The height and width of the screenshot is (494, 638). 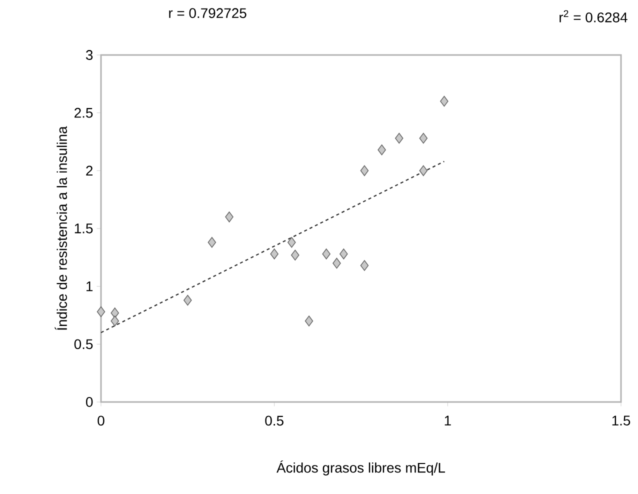 What do you see at coordinates (89, 55) in the screenshot?
I see `y-tick-label: 3` at bounding box center [89, 55].